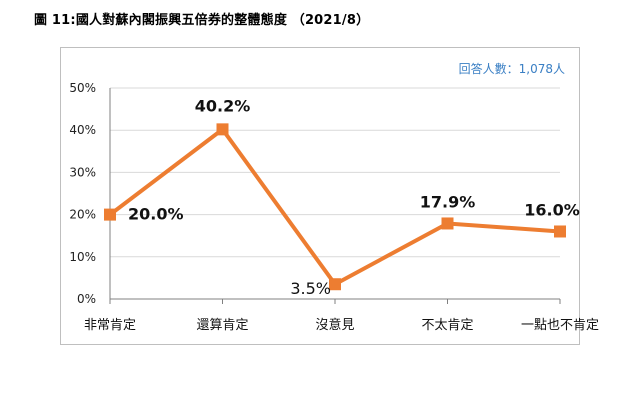  What do you see at coordinates (82, 88) in the screenshot?
I see `y-tick-label: 50%` at bounding box center [82, 88].